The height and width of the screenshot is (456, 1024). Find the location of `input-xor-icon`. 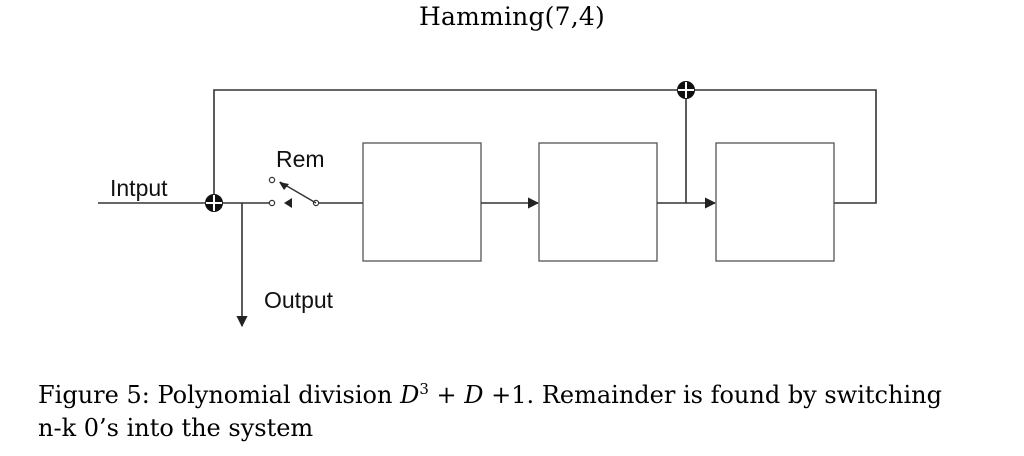

input-xor-icon is located at coordinates (214, 203).